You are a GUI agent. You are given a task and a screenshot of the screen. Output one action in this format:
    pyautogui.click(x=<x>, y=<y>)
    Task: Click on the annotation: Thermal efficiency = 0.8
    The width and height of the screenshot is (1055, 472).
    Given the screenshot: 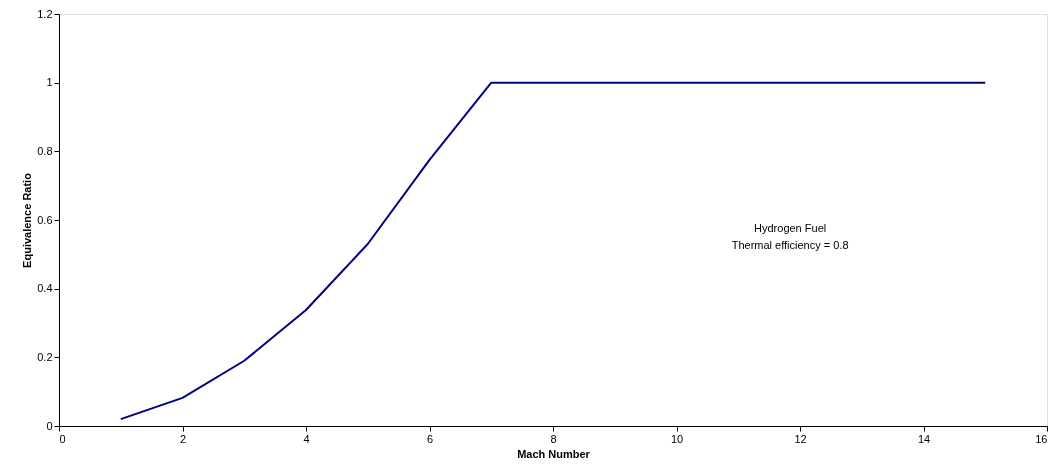 What is the action you would take?
    pyautogui.click(x=790, y=244)
    